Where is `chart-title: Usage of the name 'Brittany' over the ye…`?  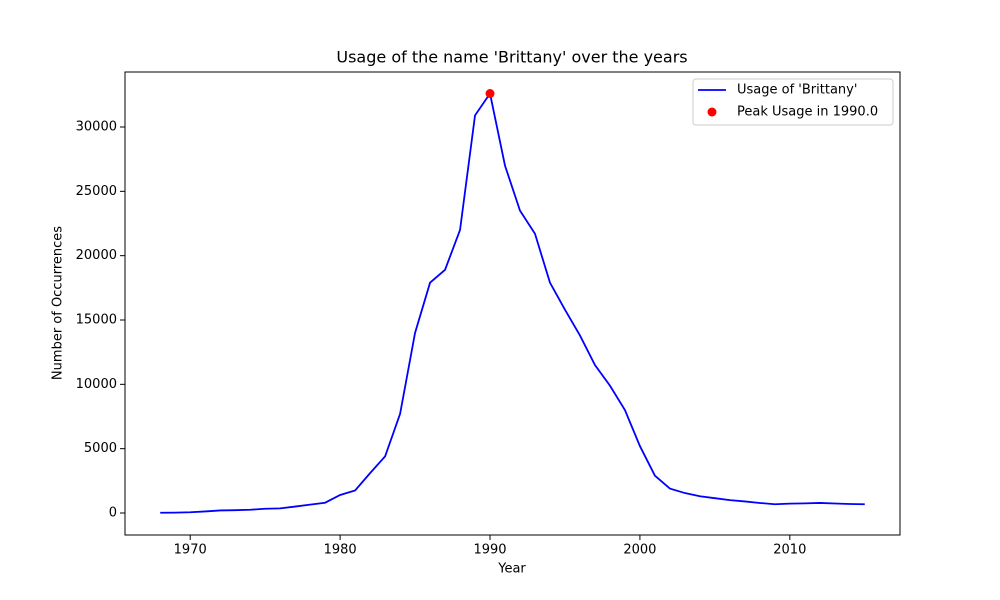
chart-title: Usage of the name 'Brittany' over the ye… is located at coordinates (511, 57).